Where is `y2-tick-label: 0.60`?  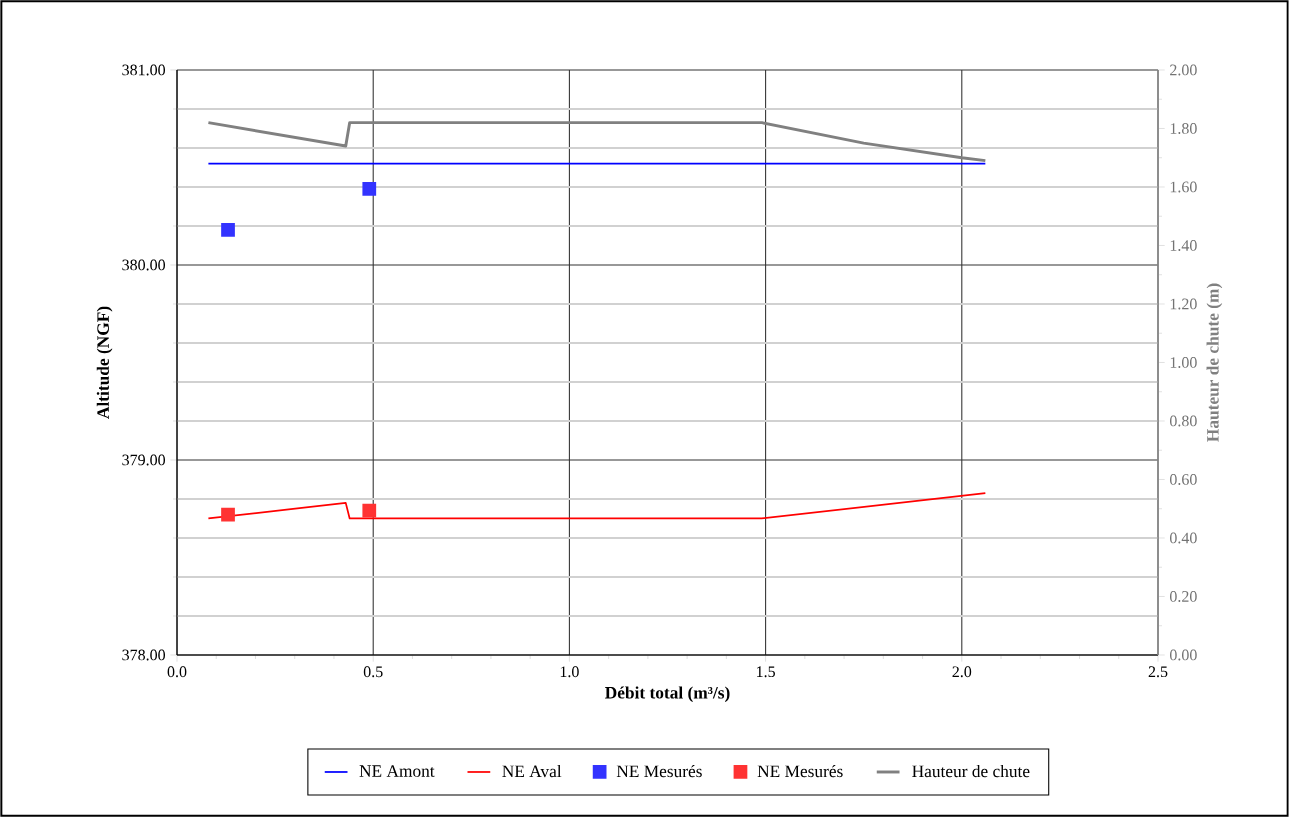 y2-tick-label: 0.60 is located at coordinates (1183, 479).